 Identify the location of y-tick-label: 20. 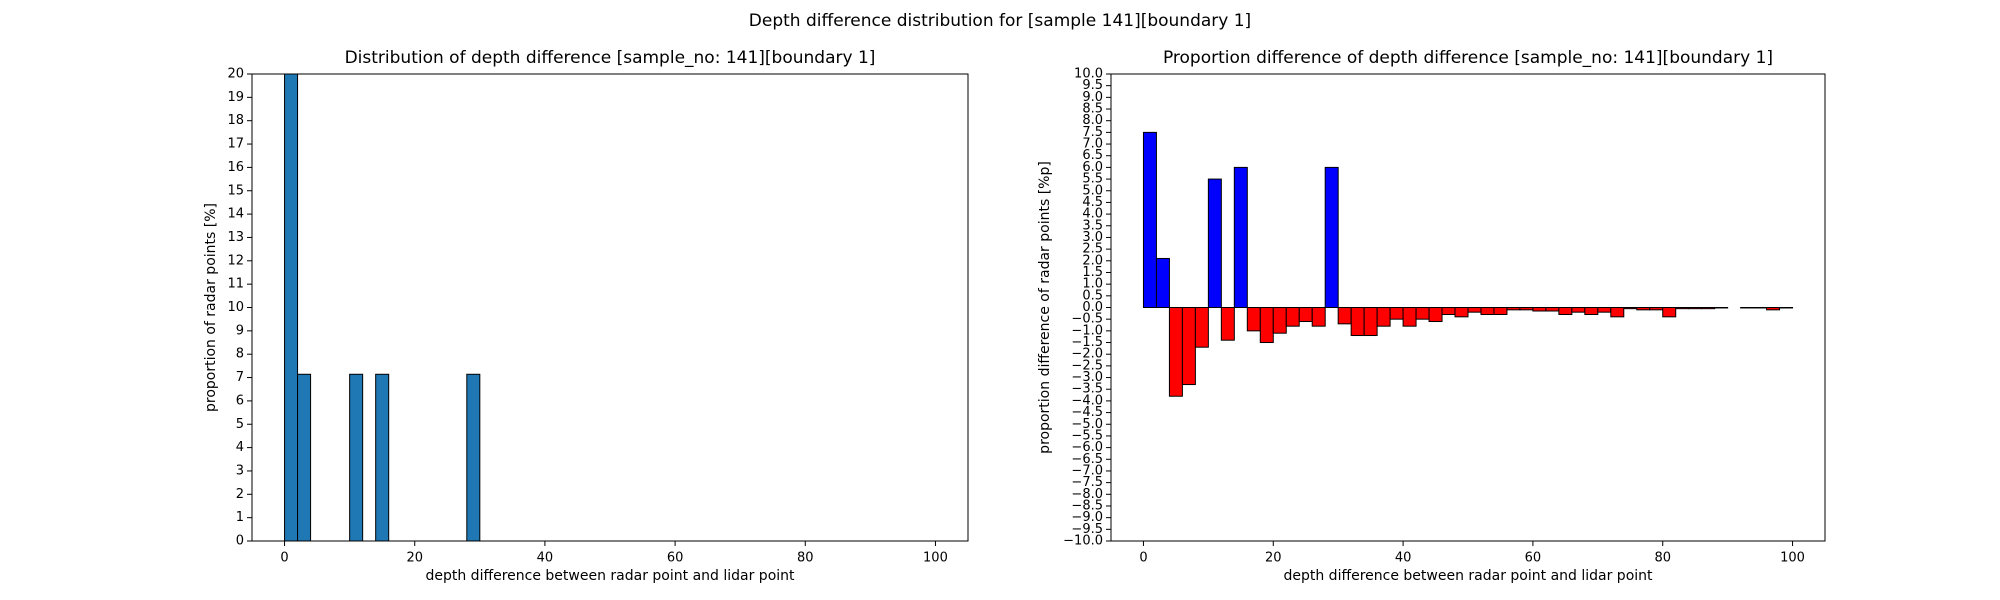
(235, 74).